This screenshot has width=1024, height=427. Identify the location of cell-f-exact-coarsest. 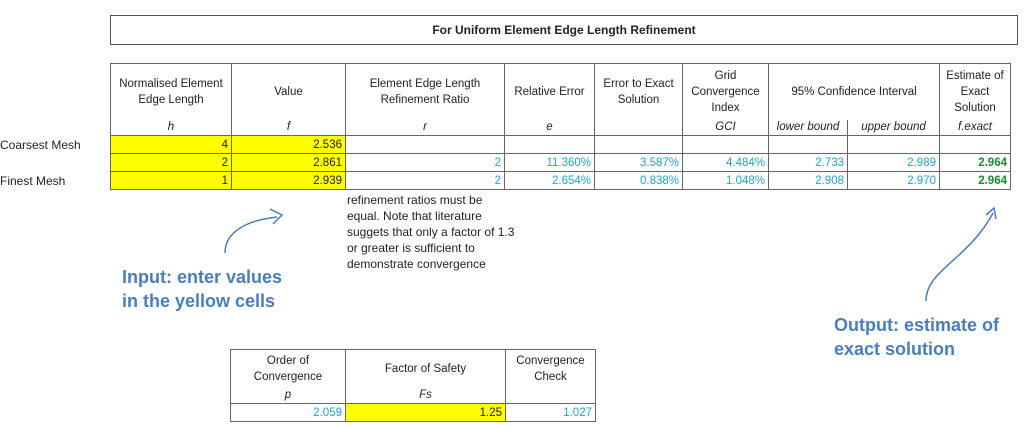
(975, 144).